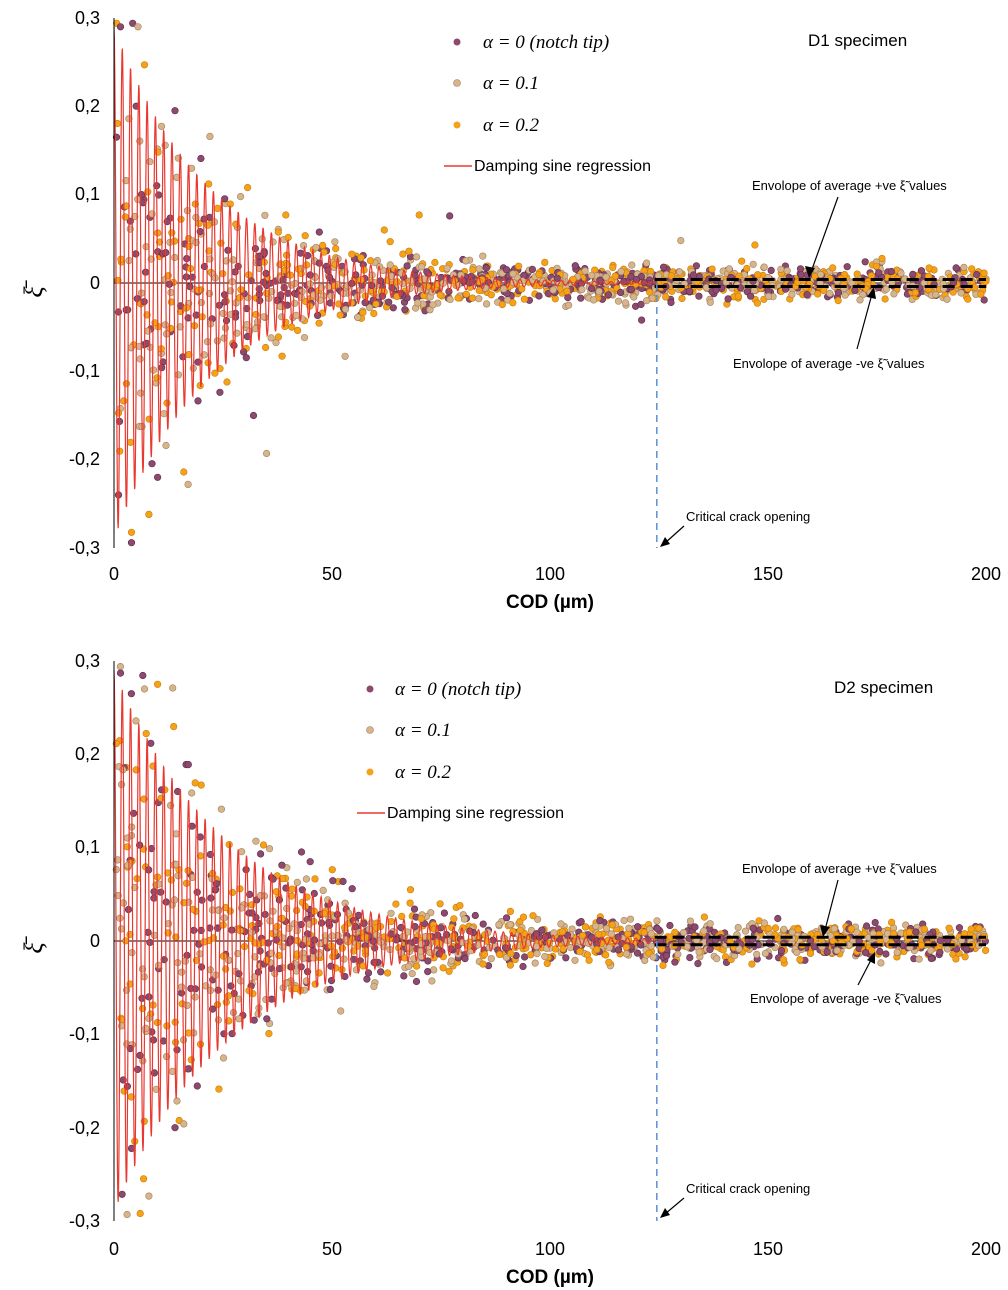 The height and width of the screenshot is (1290, 1008). What do you see at coordinates (423, 772) in the screenshot?
I see `d2-legend-label-alpha02: α = 0.2` at bounding box center [423, 772].